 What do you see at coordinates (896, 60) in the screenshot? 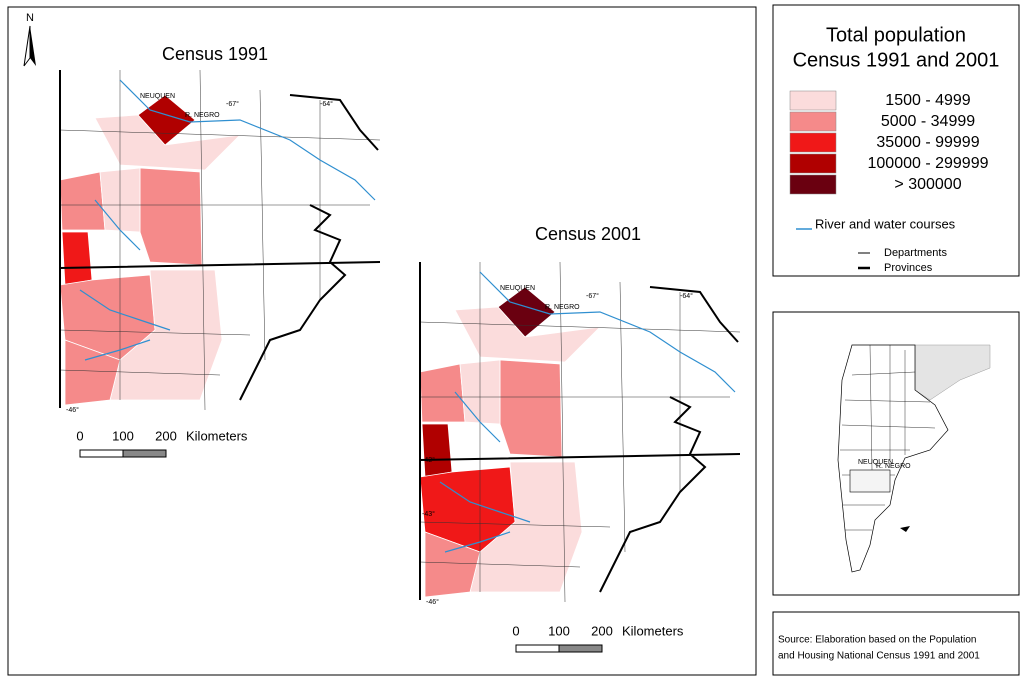
I see `legend-title: Census 1991 and 2001` at bounding box center [896, 60].